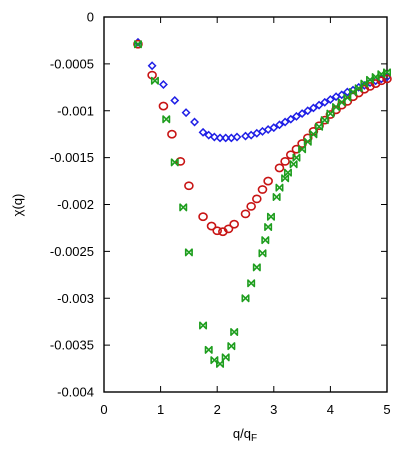 The image size is (415, 462). I want to click on y-axis-label: χ(q), so click(17, 205).